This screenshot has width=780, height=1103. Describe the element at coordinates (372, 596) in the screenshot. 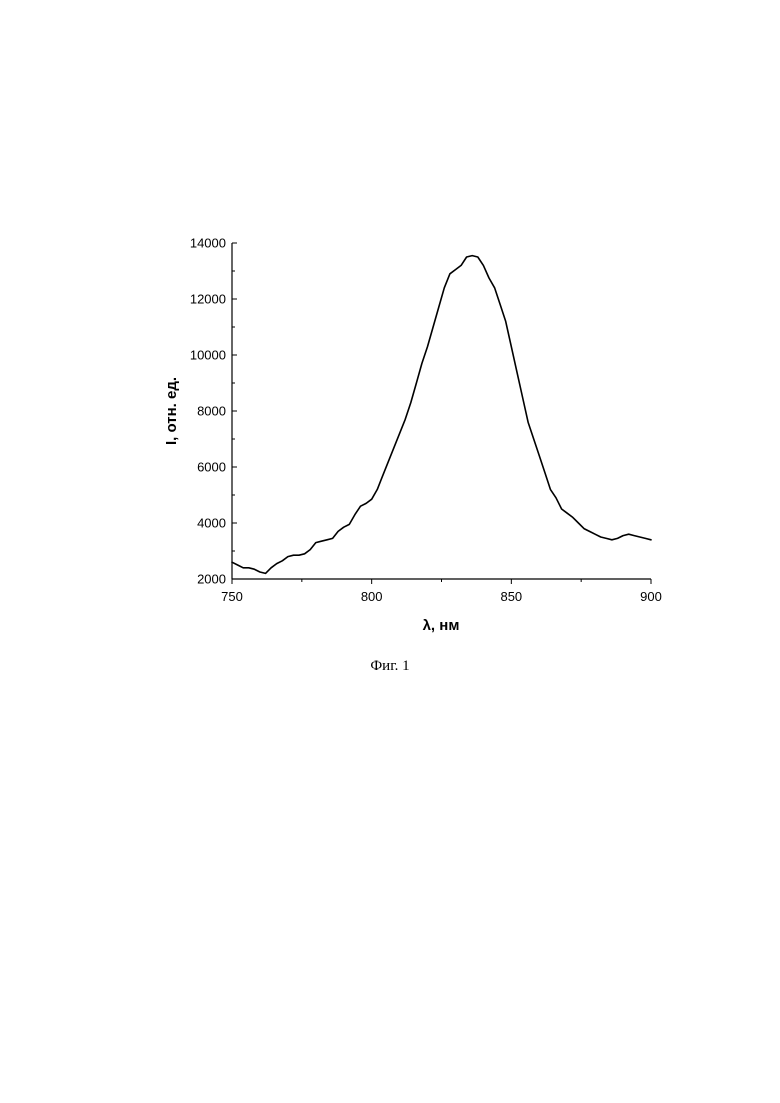

I see `x-tick-label: 800` at that location.